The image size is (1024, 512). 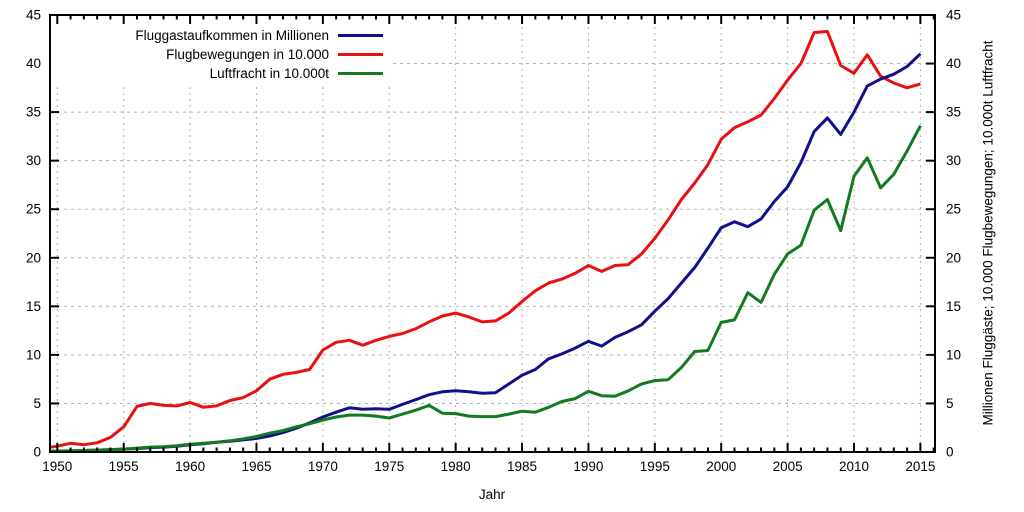 I want to click on x-tick-label: 2000, so click(x=721, y=466).